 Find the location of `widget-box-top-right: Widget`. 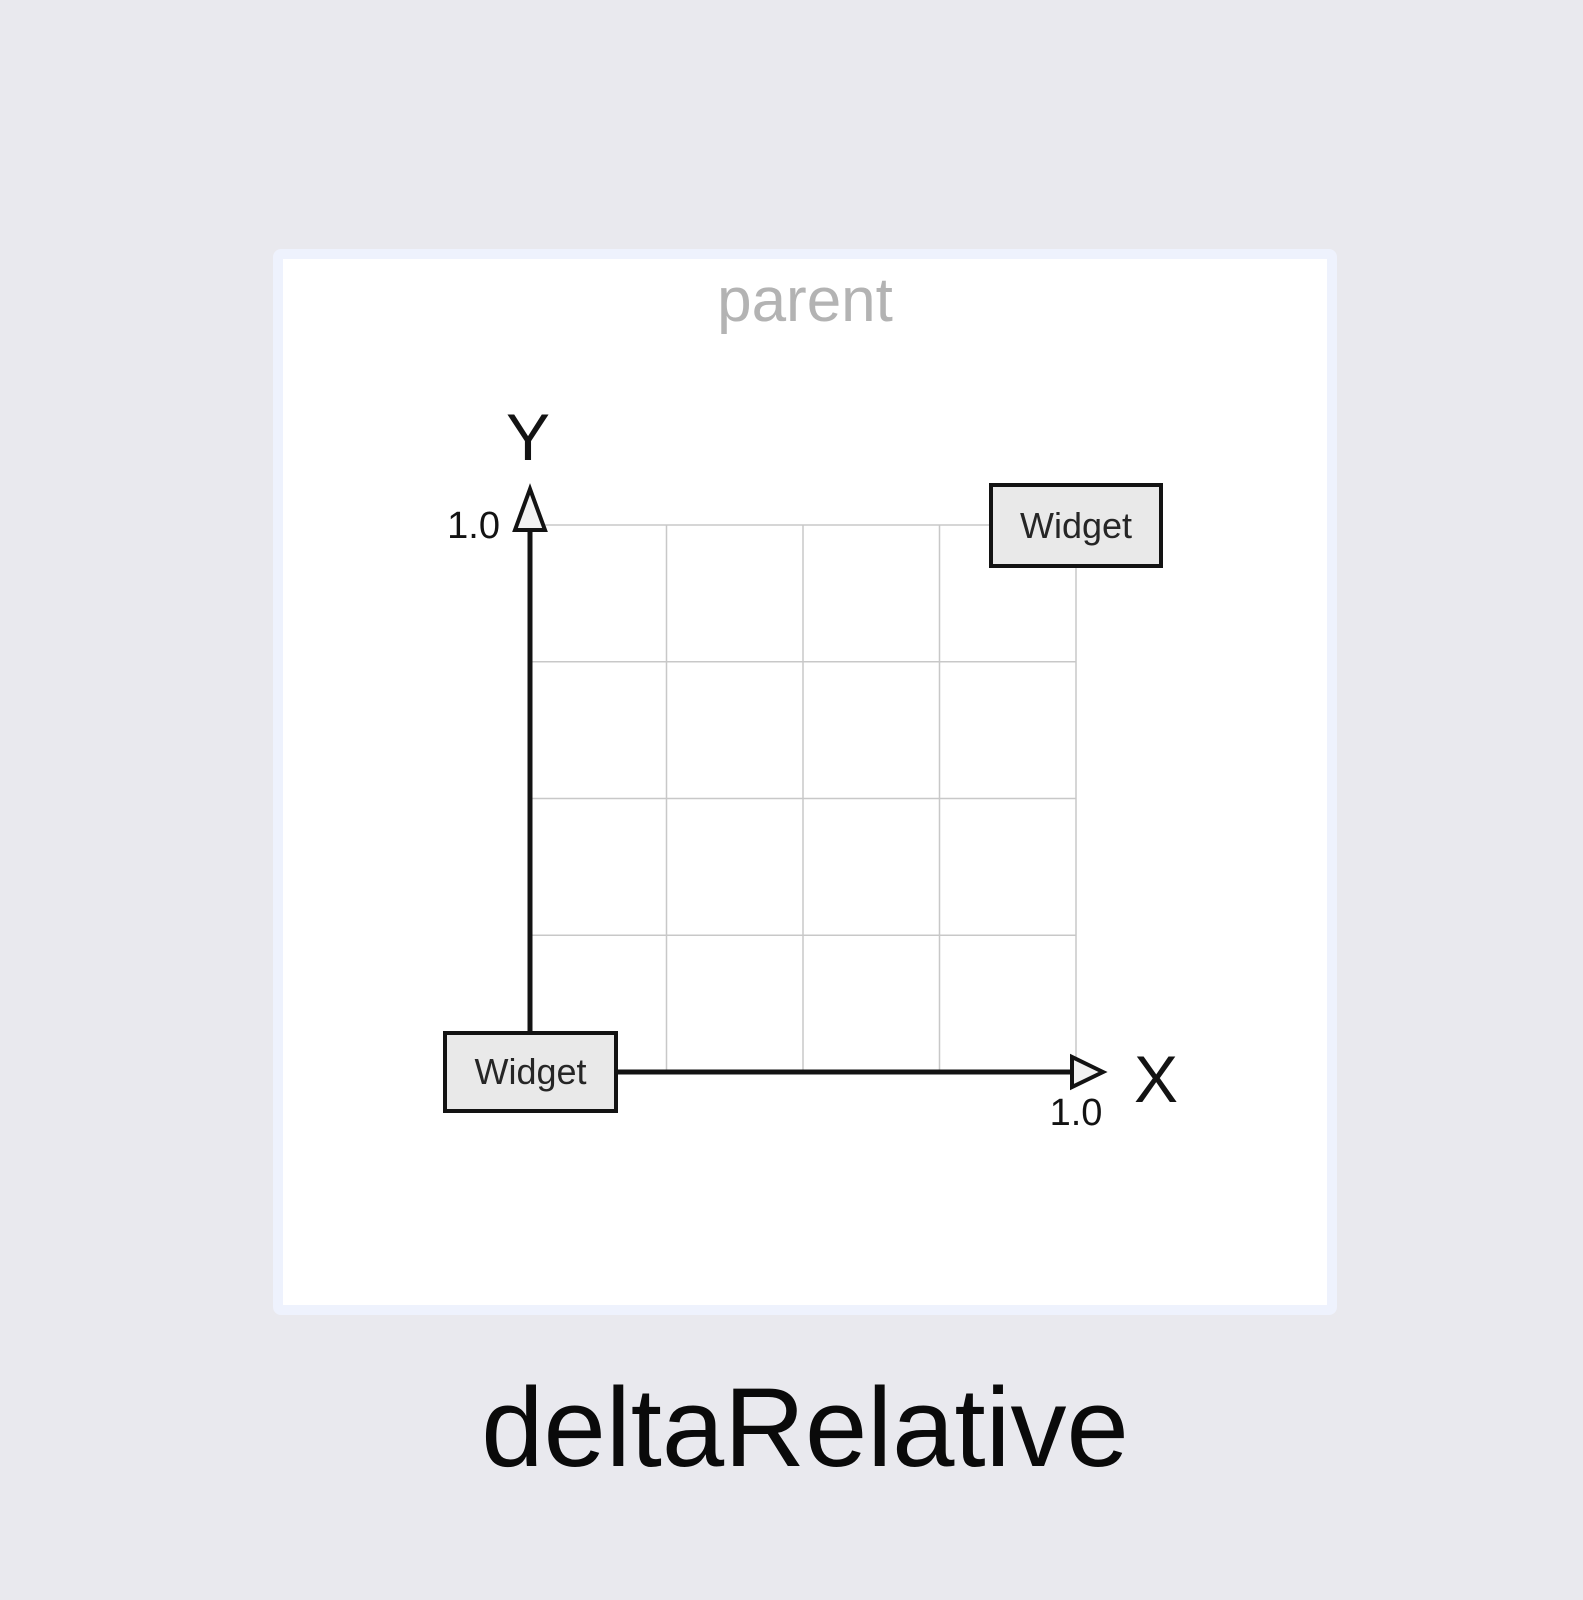

widget-box-top-right: Widget is located at coordinates (1076, 525).